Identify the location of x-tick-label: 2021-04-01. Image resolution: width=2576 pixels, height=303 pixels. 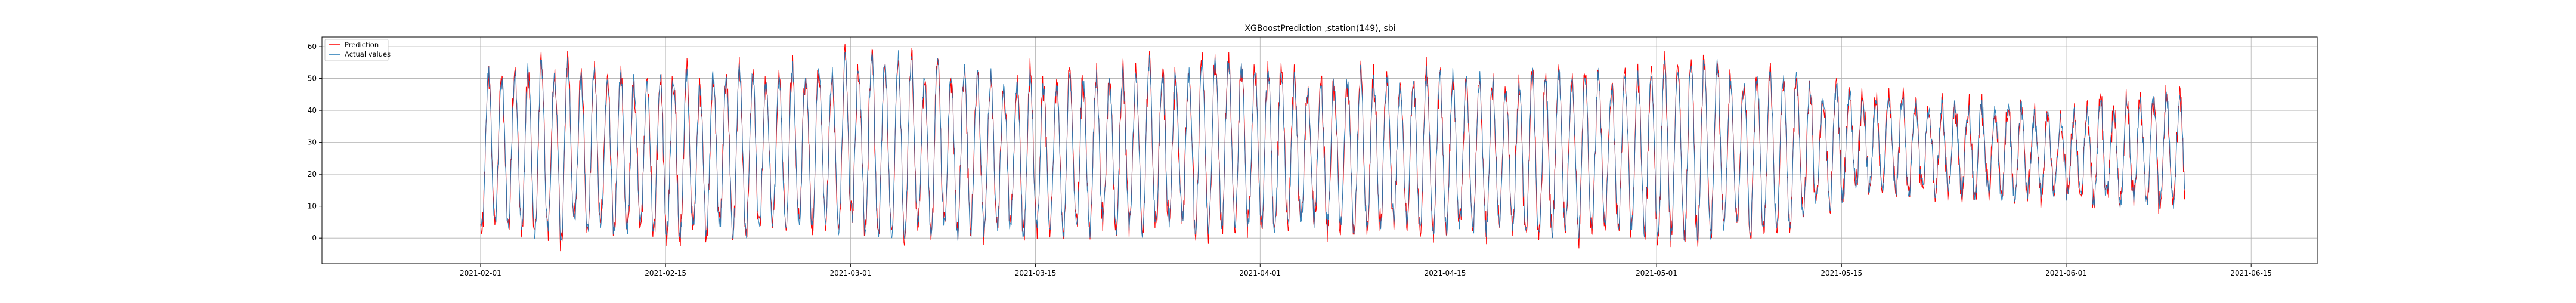
(1260, 273).